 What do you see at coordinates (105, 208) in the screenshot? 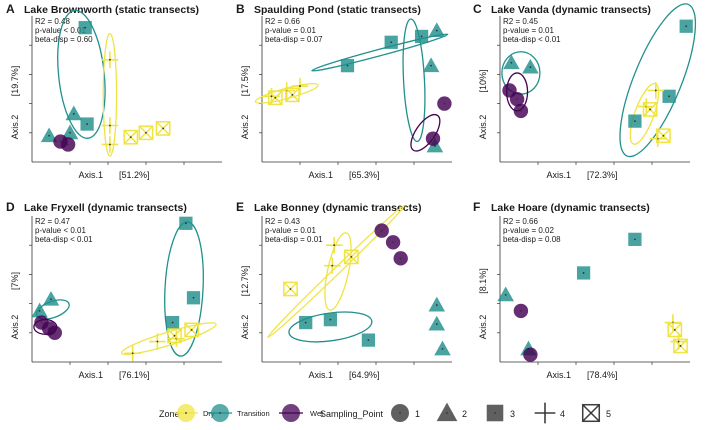
I see `panel-title: Lake Fryxell (dynamic transects)` at bounding box center [105, 208].